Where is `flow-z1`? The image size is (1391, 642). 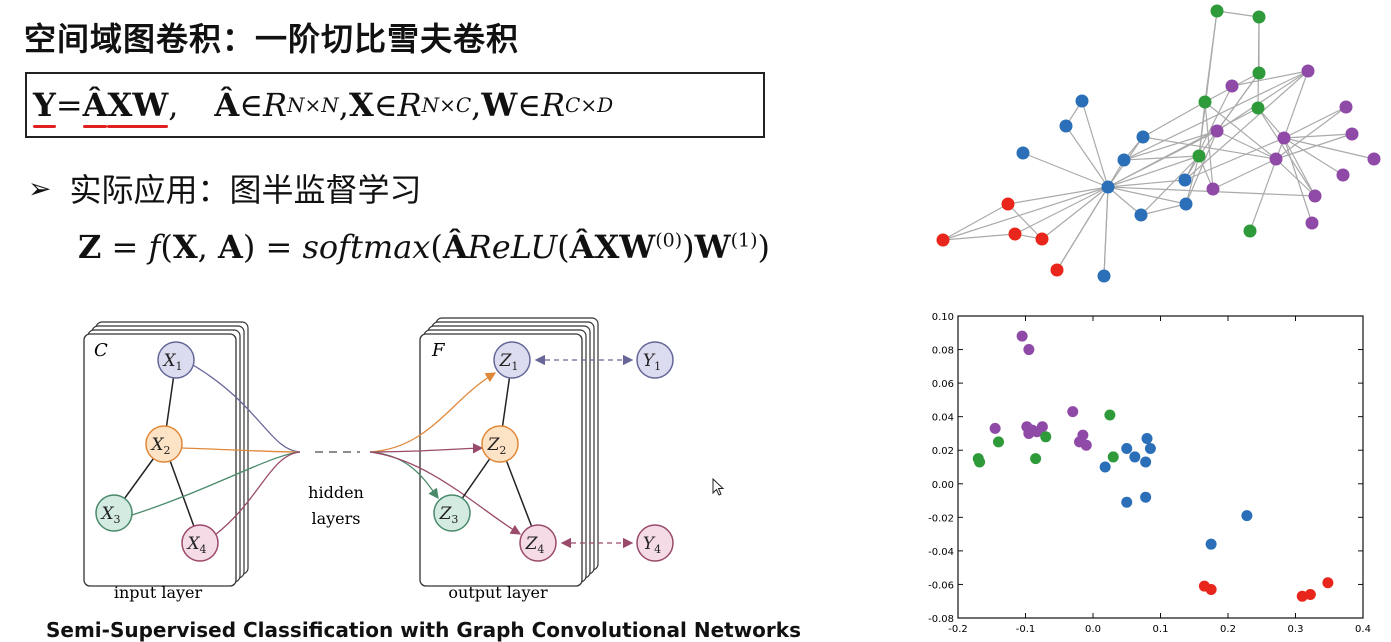 flow-z1 is located at coordinates (433, 412).